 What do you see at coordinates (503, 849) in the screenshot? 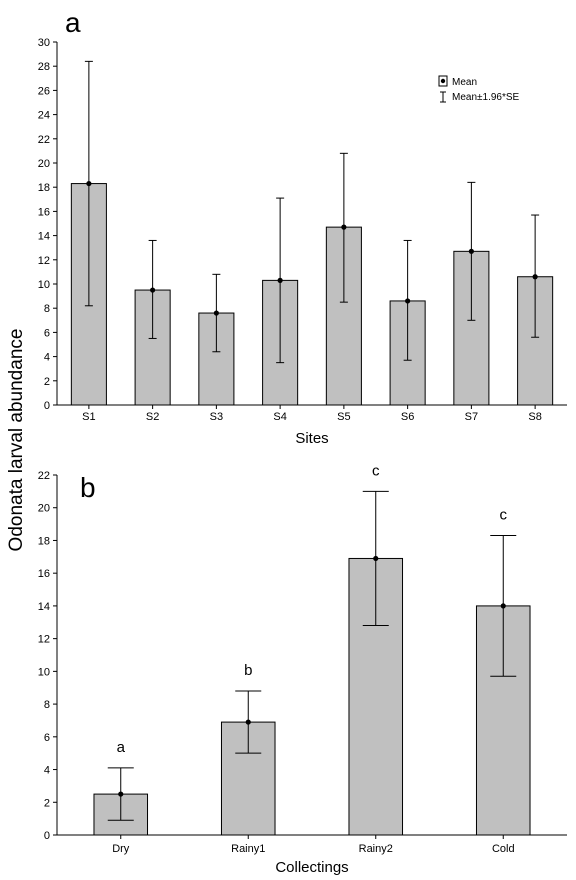
I see `x-tick-label: Cold` at bounding box center [503, 849].